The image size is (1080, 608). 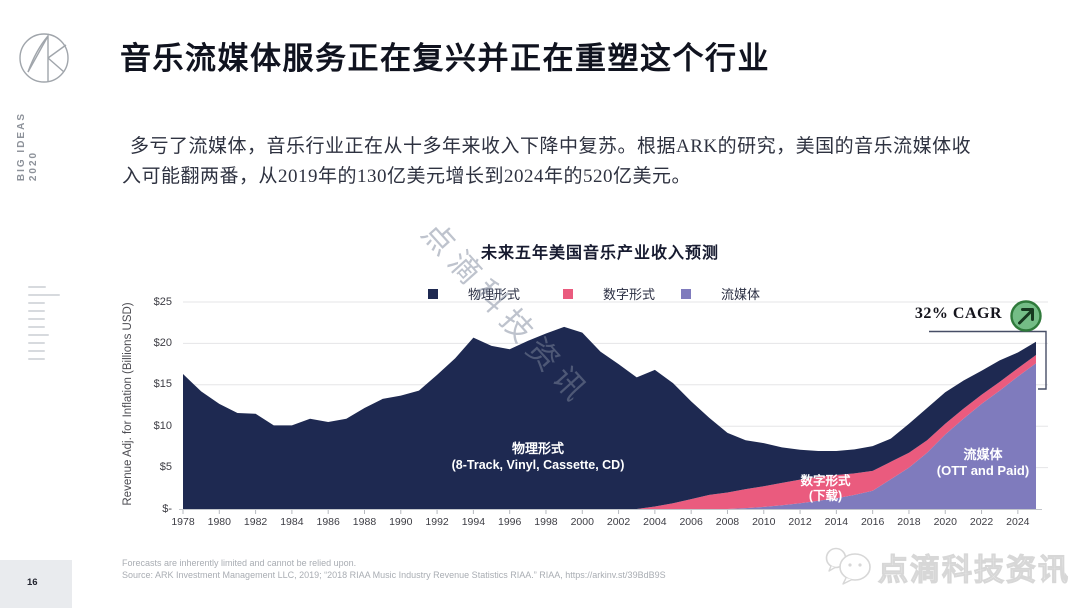 I want to click on digital-area-label-line2: (下载), so click(x=825, y=496).